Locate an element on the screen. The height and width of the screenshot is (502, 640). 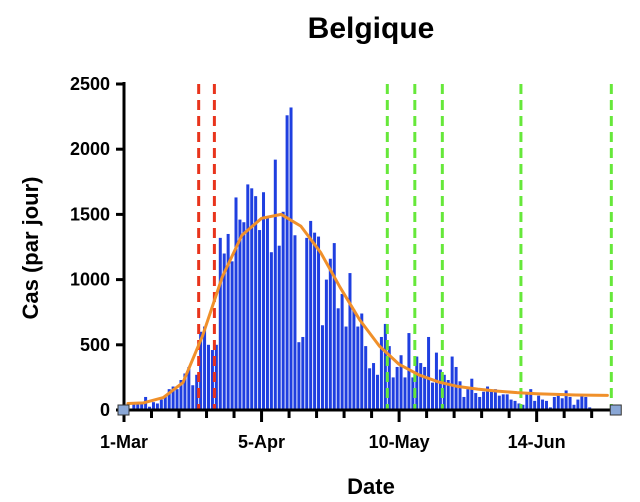
x-tick-label: 5-Apr is located at coordinates (261, 442).